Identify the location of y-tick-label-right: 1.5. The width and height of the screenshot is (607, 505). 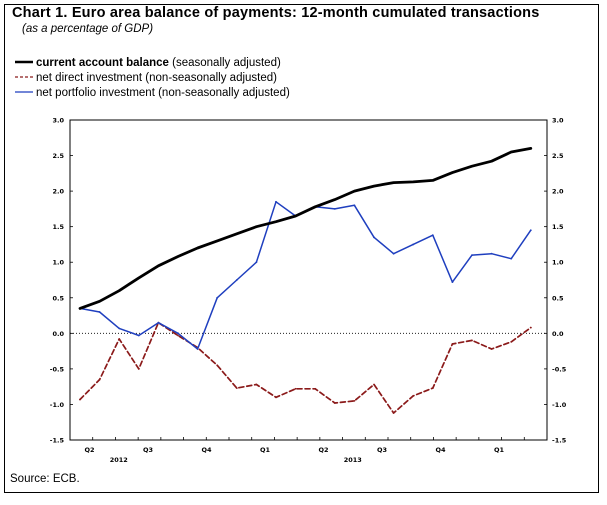
(558, 227).